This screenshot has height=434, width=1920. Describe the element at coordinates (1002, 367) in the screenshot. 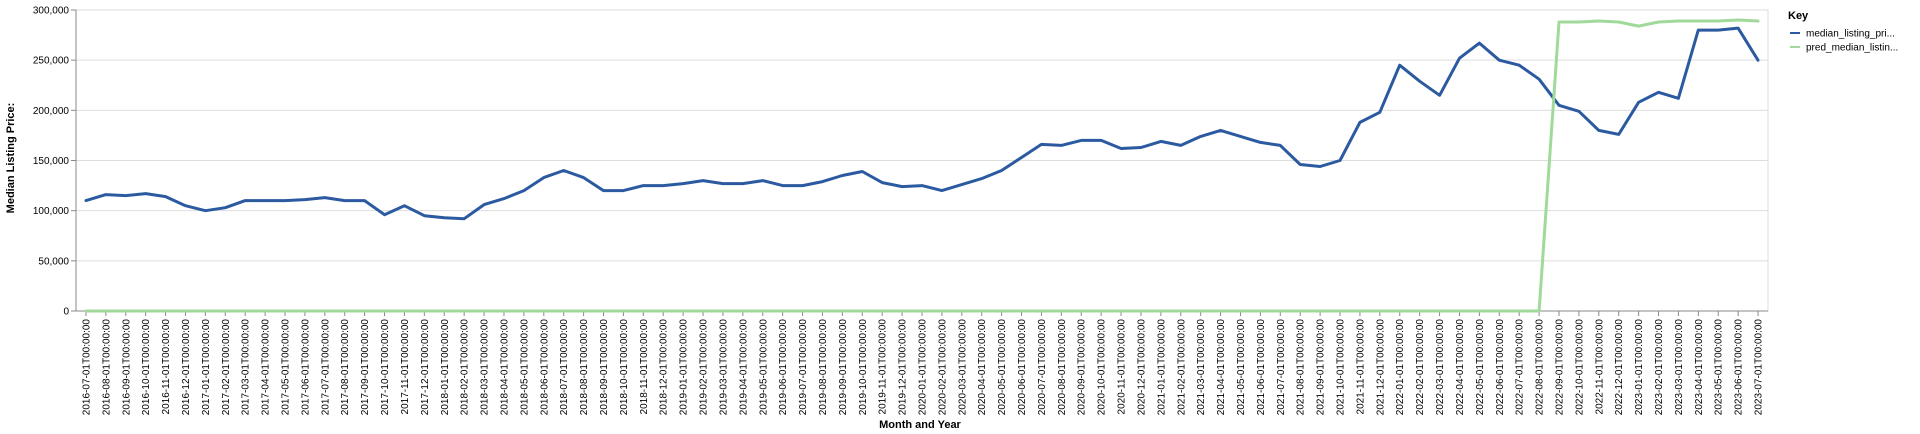

I see `x-tick-label: 2020-05-01T00:00:00` at that location.